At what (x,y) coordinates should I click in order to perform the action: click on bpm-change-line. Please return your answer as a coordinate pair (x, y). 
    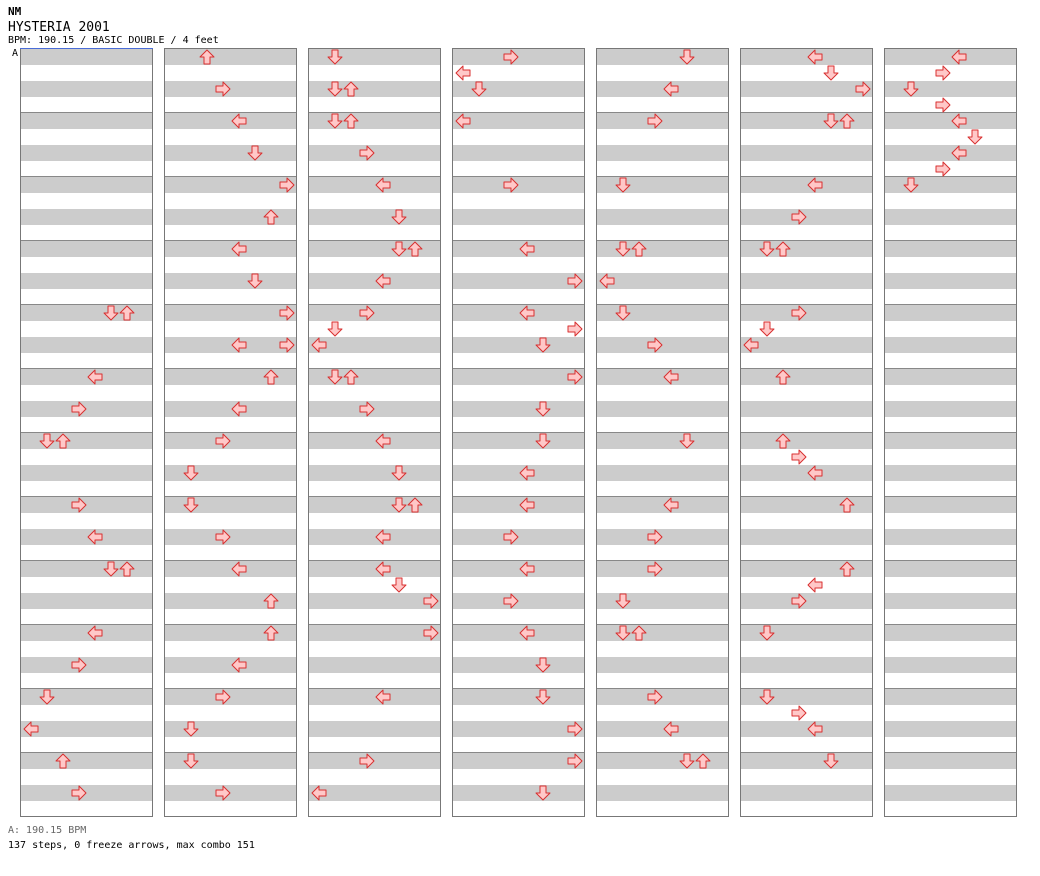
    Looking at the image, I should click on (86, 48).